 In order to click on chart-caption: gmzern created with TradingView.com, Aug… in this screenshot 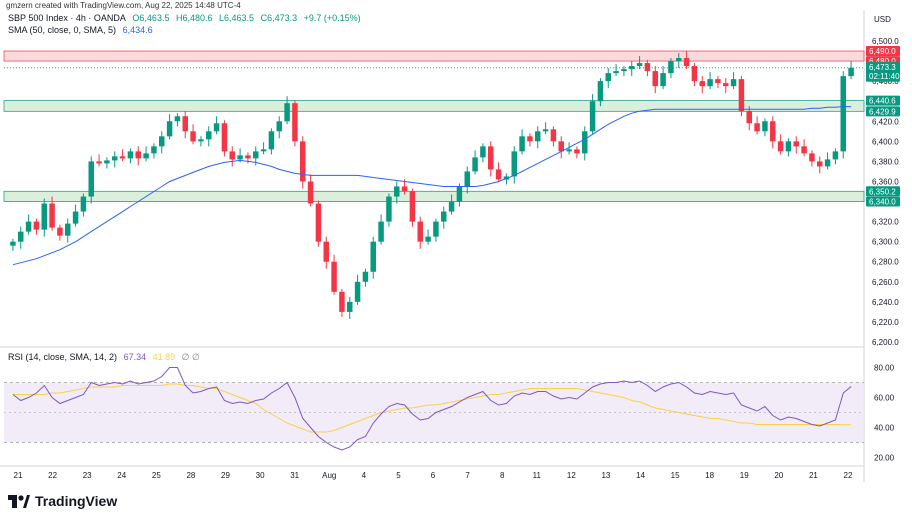, I will do `click(123, 5)`.